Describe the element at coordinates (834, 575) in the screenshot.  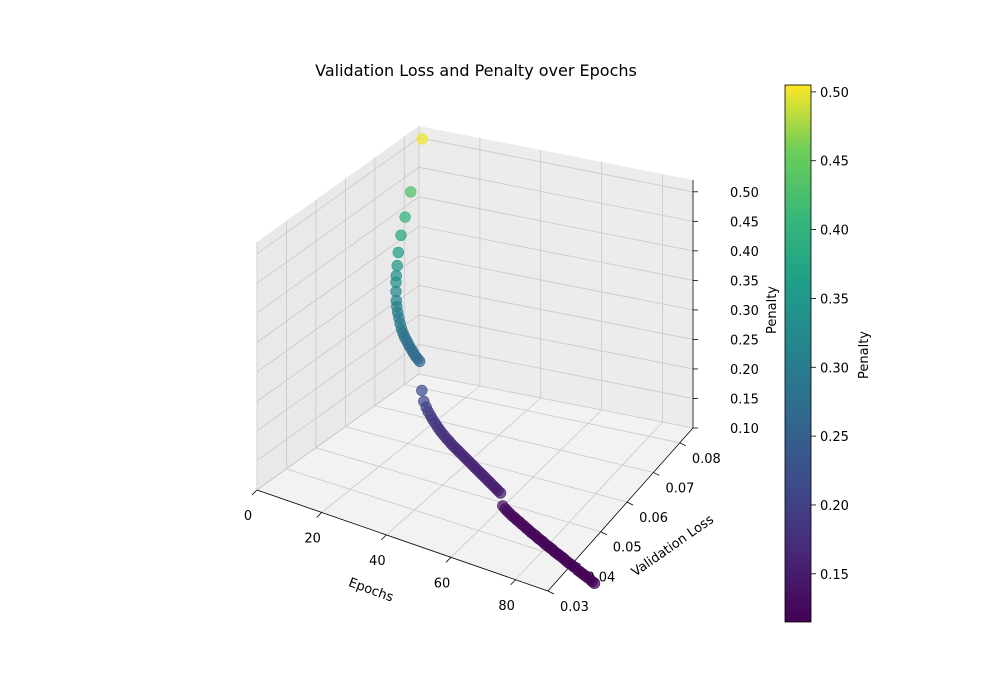
I see `colorbar-tick-label: 0.15` at that location.